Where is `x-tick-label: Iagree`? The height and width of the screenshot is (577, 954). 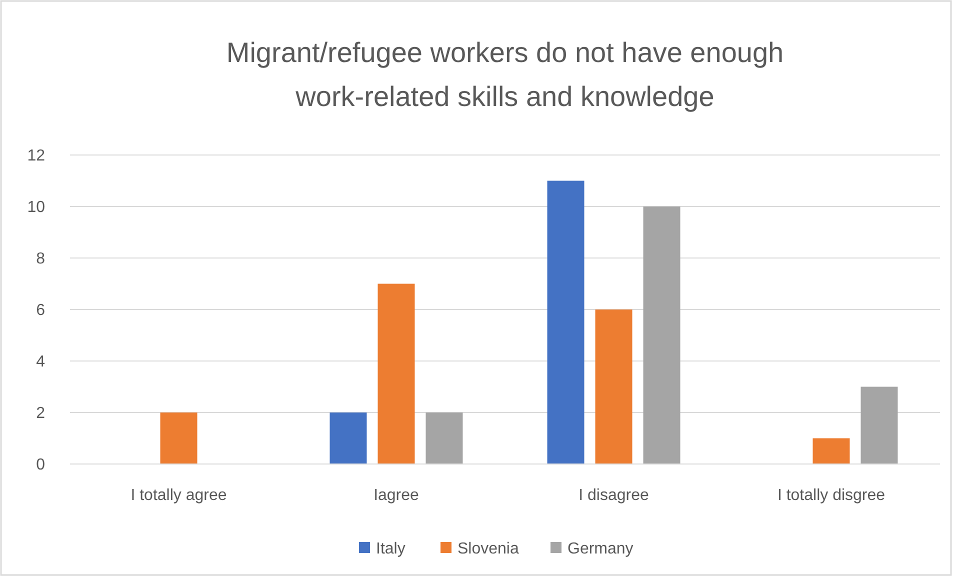
x-tick-label: Iagree is located at coordinates (397, 495).